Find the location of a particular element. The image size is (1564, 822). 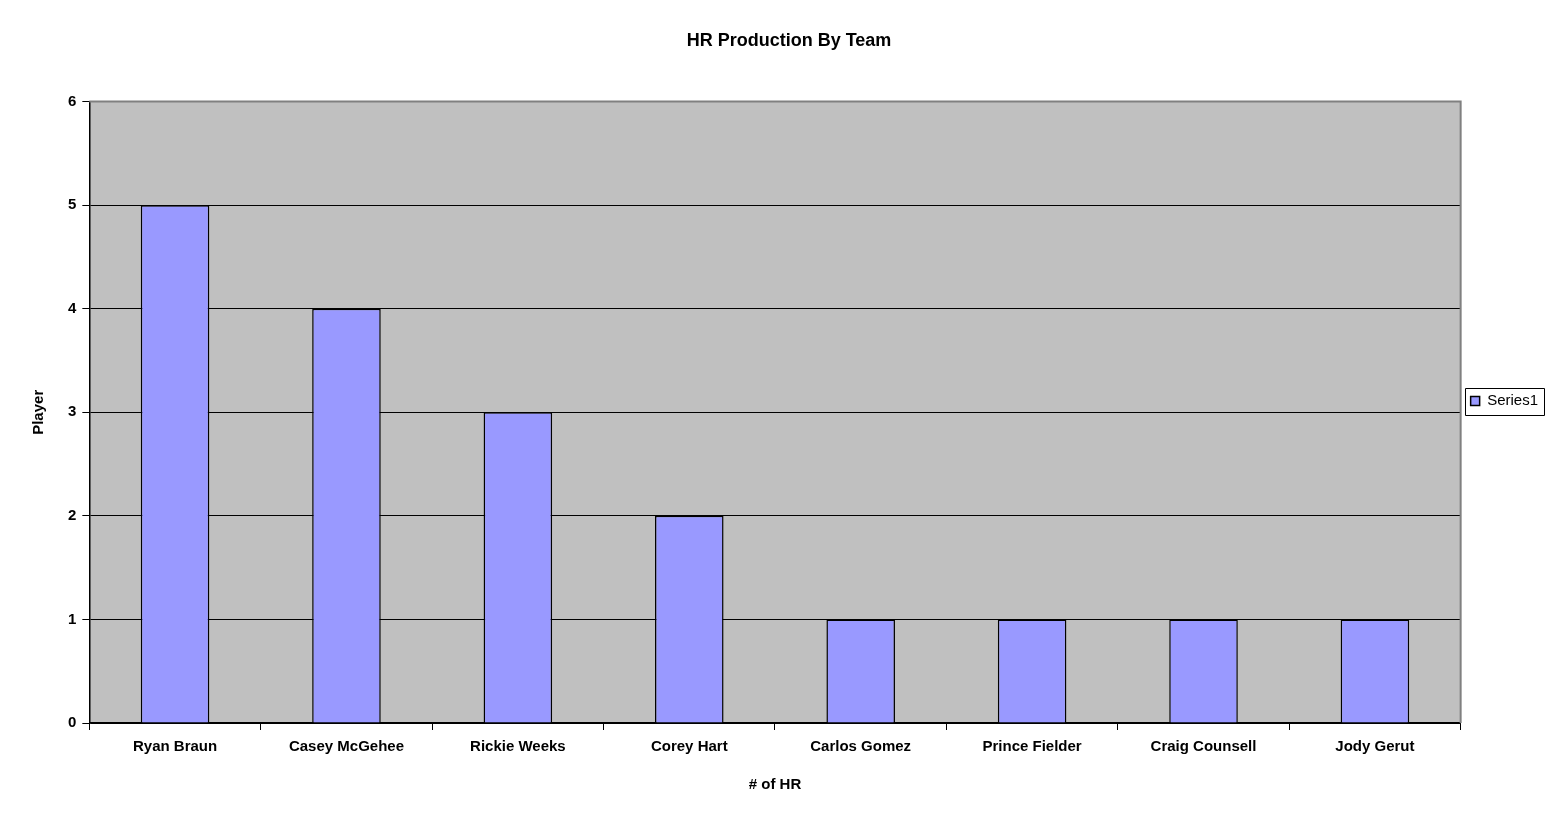

x-tick-label: Jody Gerut is located at coordinates (1375, 746).